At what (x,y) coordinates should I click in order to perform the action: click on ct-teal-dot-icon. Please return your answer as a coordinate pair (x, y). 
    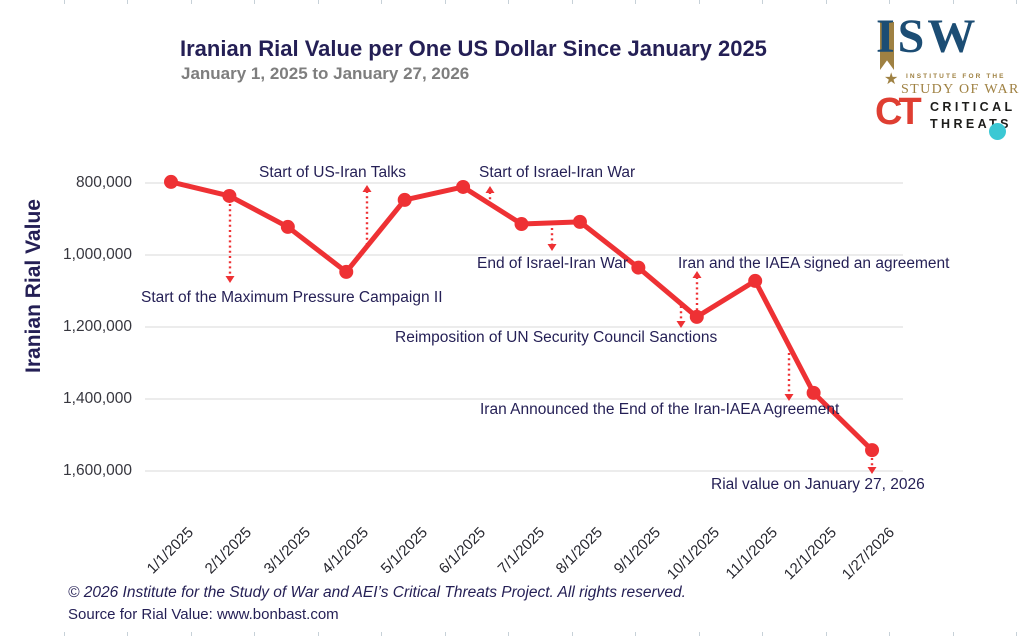
    Looking at the image, I should click on (997, 131).